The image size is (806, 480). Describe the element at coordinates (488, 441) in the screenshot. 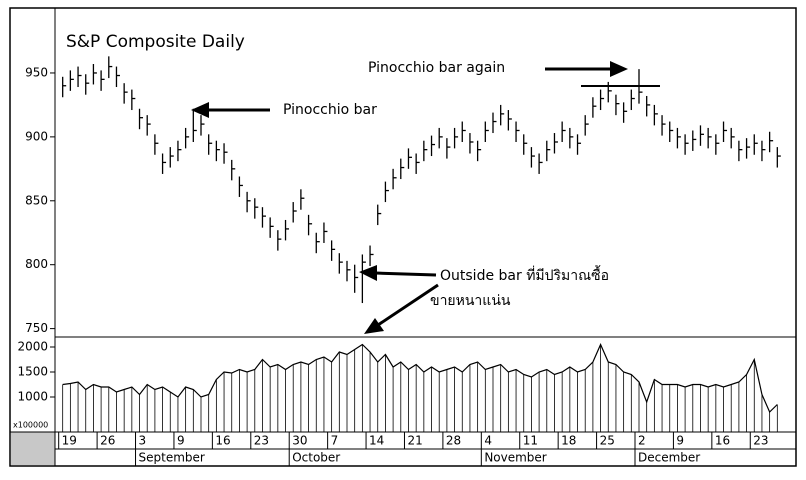

I see `x-tick-label: 4` at that location.